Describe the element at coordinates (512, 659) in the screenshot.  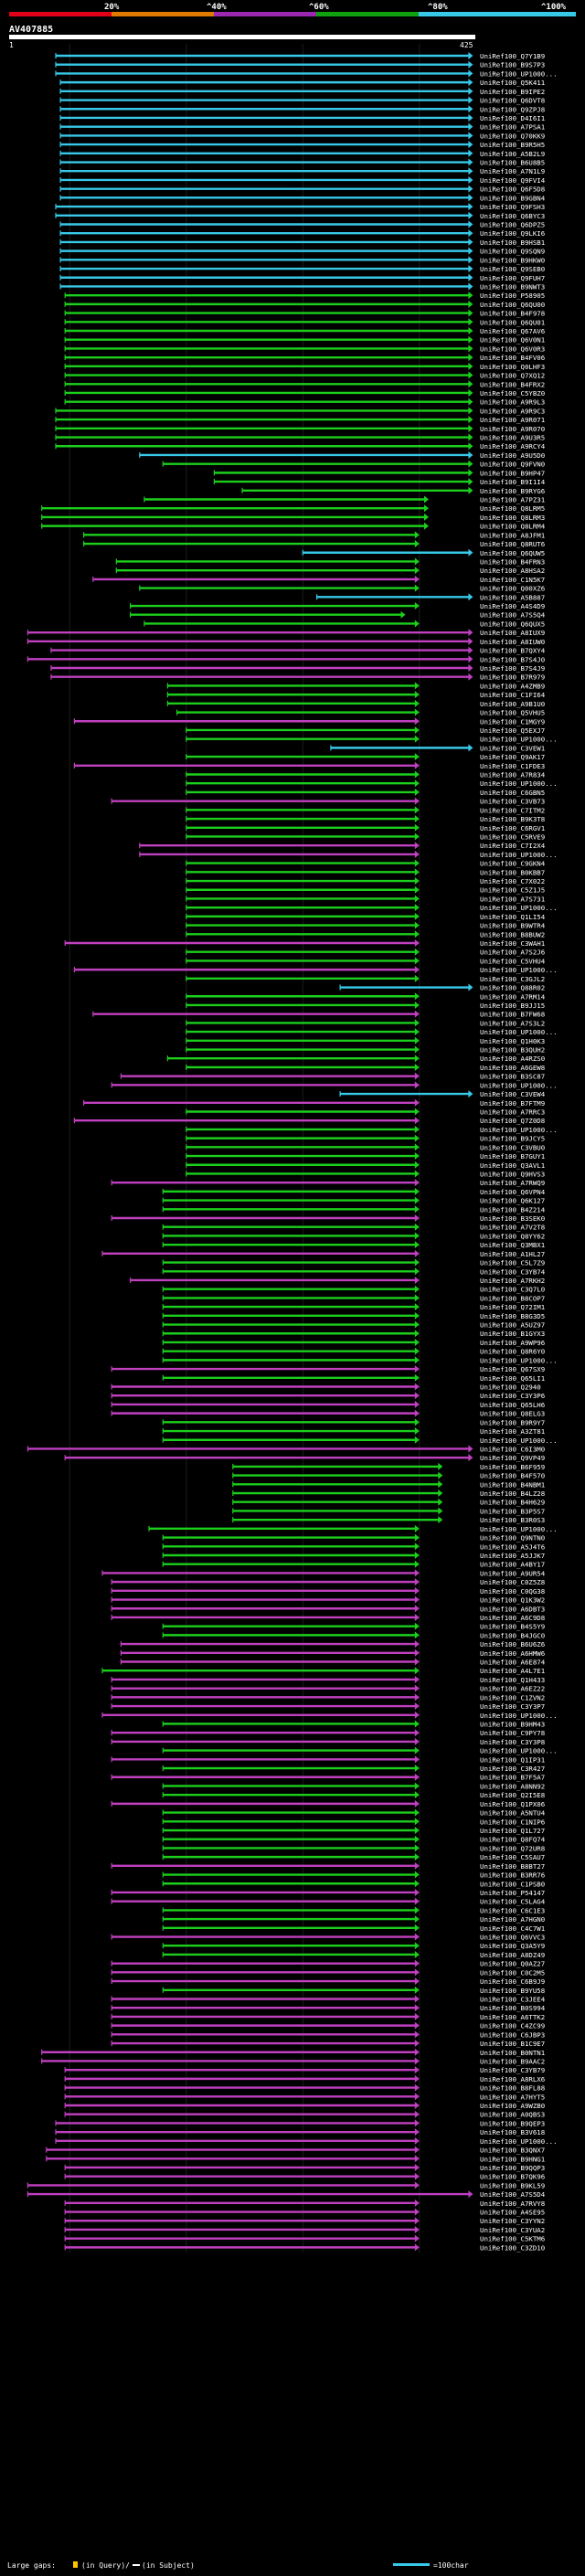
I see `hit-label: UniRef100_B7S4J0` at that location.